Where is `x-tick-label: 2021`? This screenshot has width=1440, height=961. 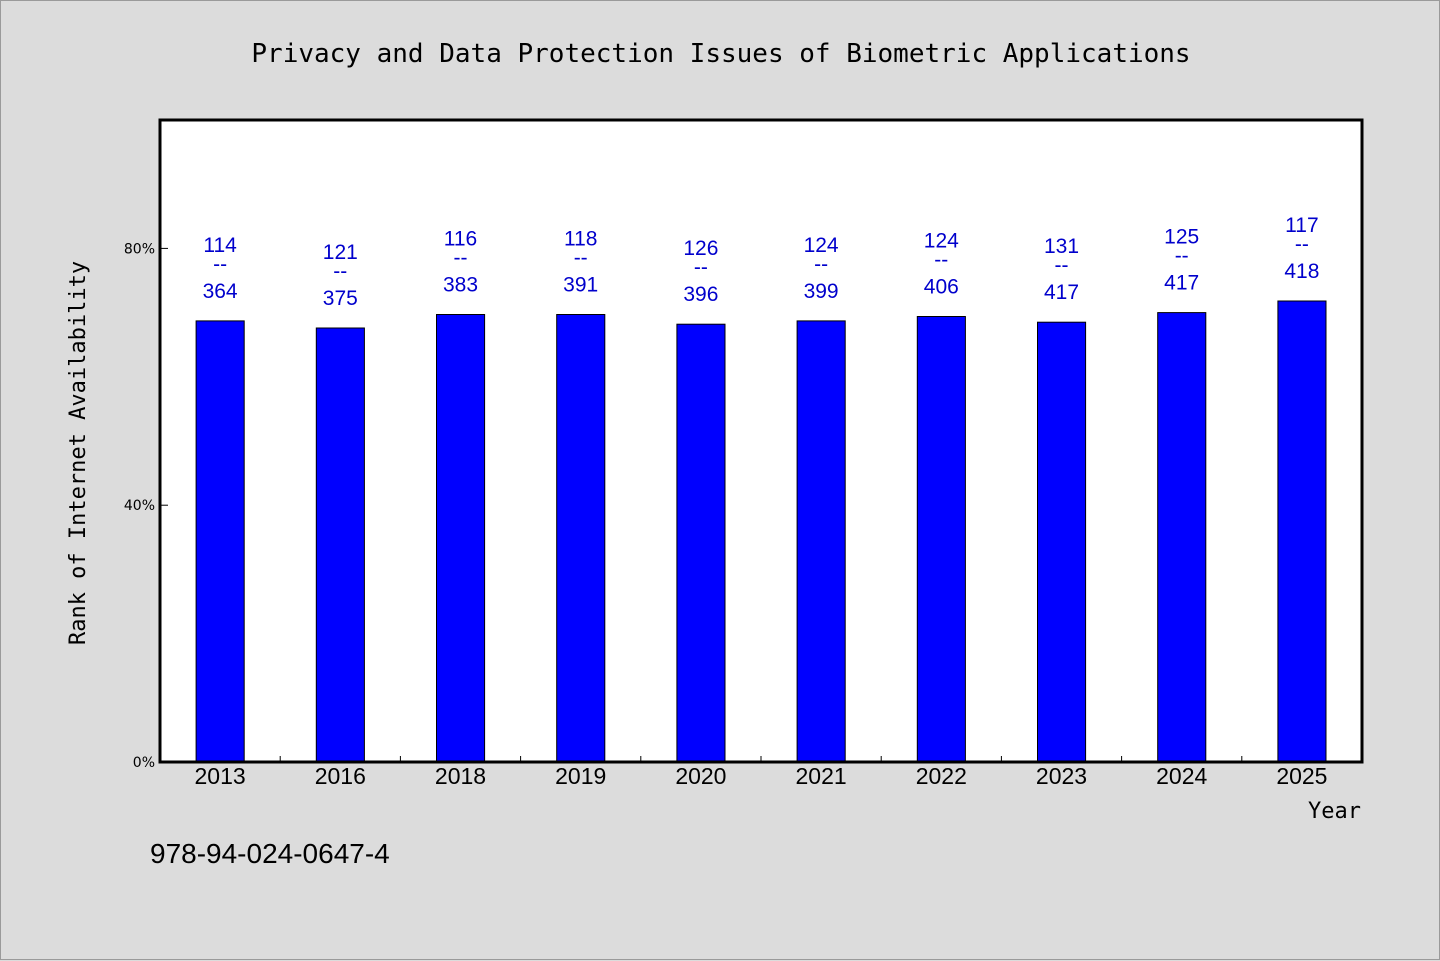
x-tick-label: 2021 is located at coordinates (821, 776).